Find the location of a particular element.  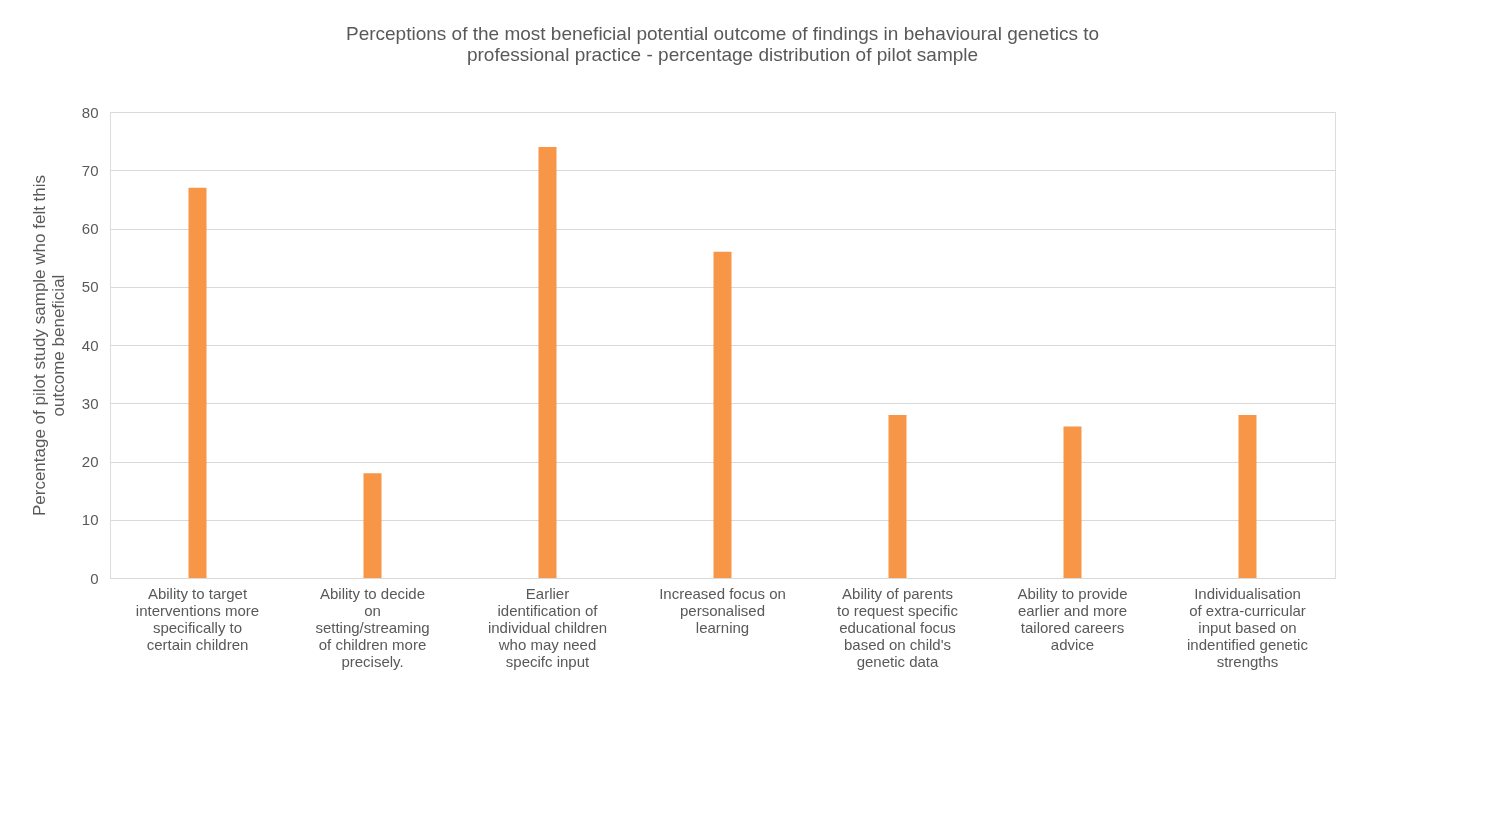

x-tick-label: Ability to target interventions more specifically to certain children is located at coordinates (197, 618).